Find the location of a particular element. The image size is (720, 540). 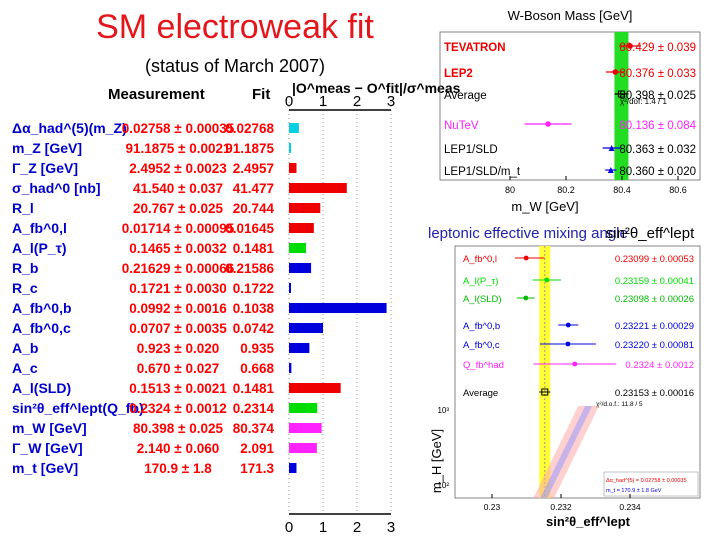

row-label: m_Z [GeV] is located at coordinates (47, 148).